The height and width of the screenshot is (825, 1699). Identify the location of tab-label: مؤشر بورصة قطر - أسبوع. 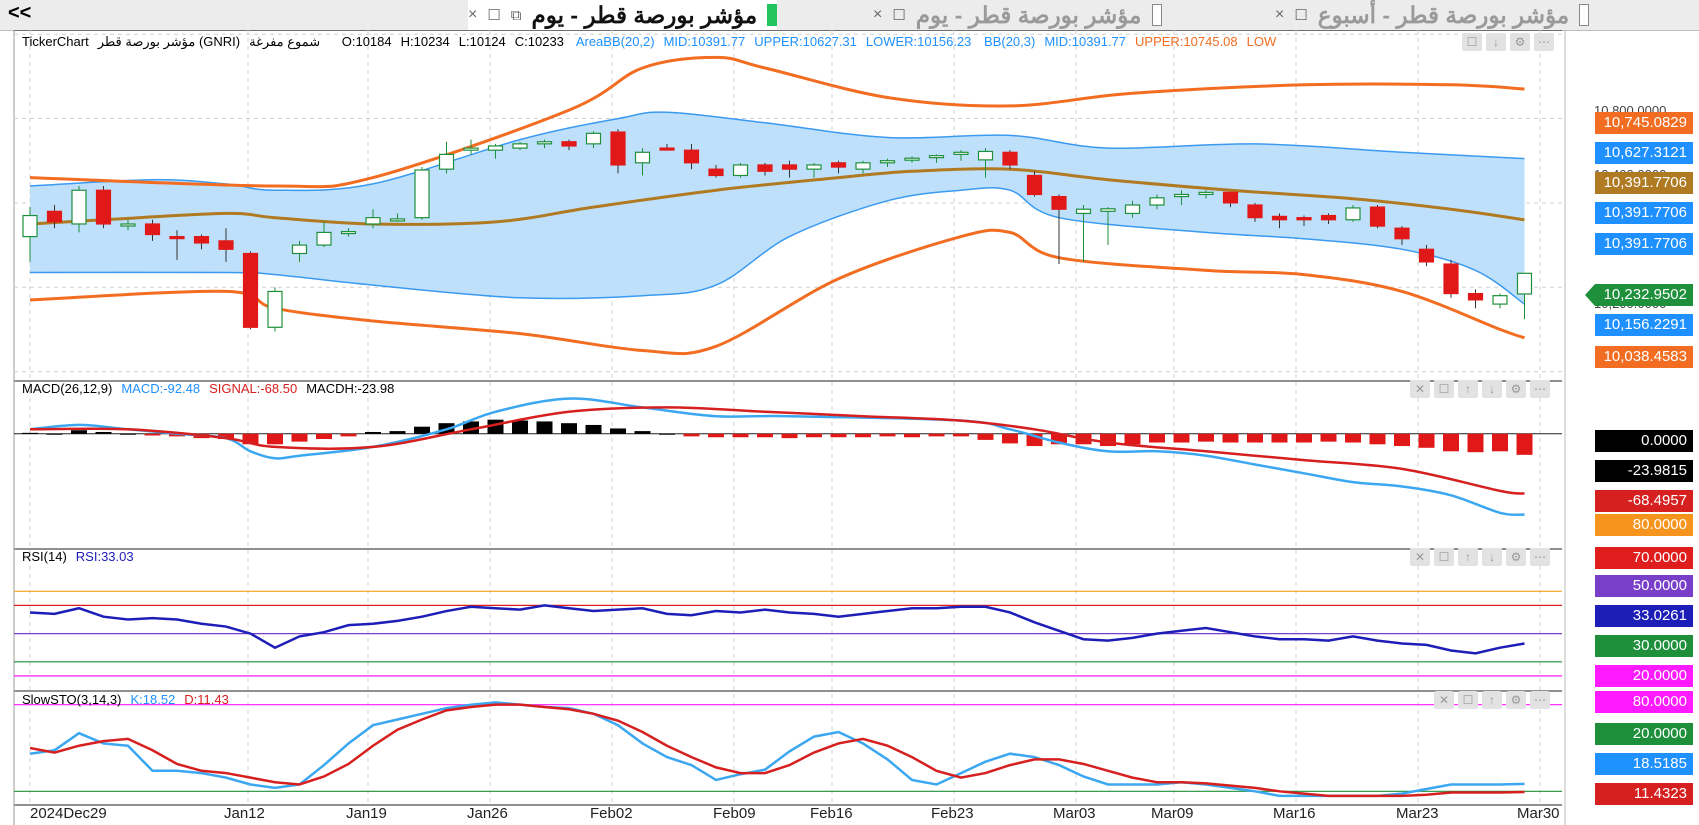
(1443, 14).